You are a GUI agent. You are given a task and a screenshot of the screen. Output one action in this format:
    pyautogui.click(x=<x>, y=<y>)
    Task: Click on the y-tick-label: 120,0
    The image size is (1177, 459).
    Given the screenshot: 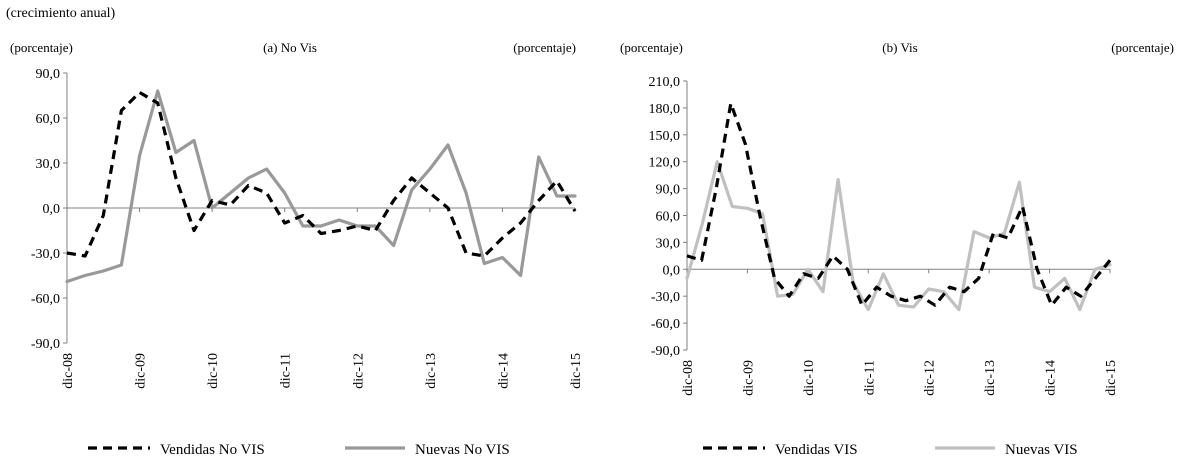 What is the action you would take?
    pyautogui.click(x=665, y=163)
    